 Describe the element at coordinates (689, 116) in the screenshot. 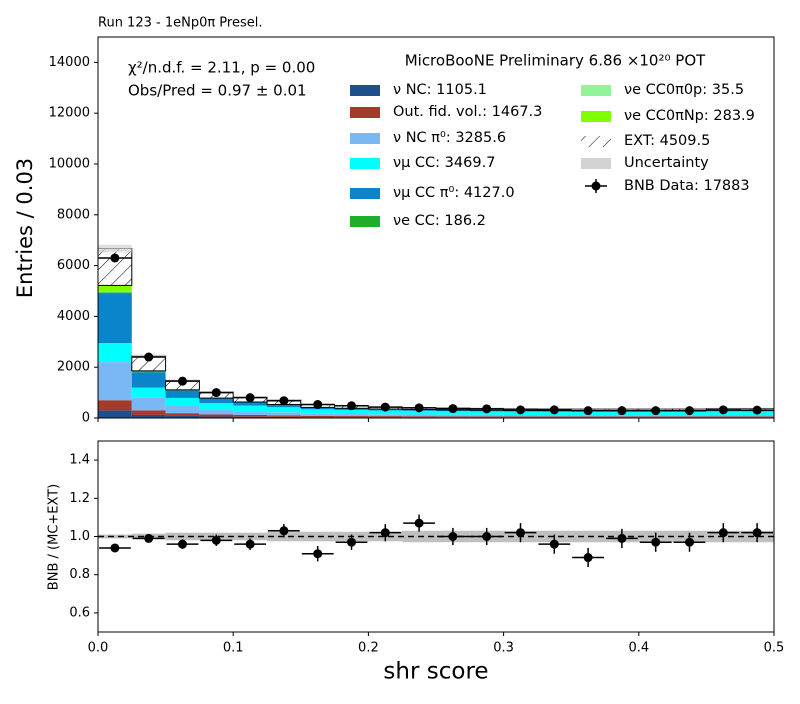

I see `legend-label: νe CC0πNp: 283.9` at that location.